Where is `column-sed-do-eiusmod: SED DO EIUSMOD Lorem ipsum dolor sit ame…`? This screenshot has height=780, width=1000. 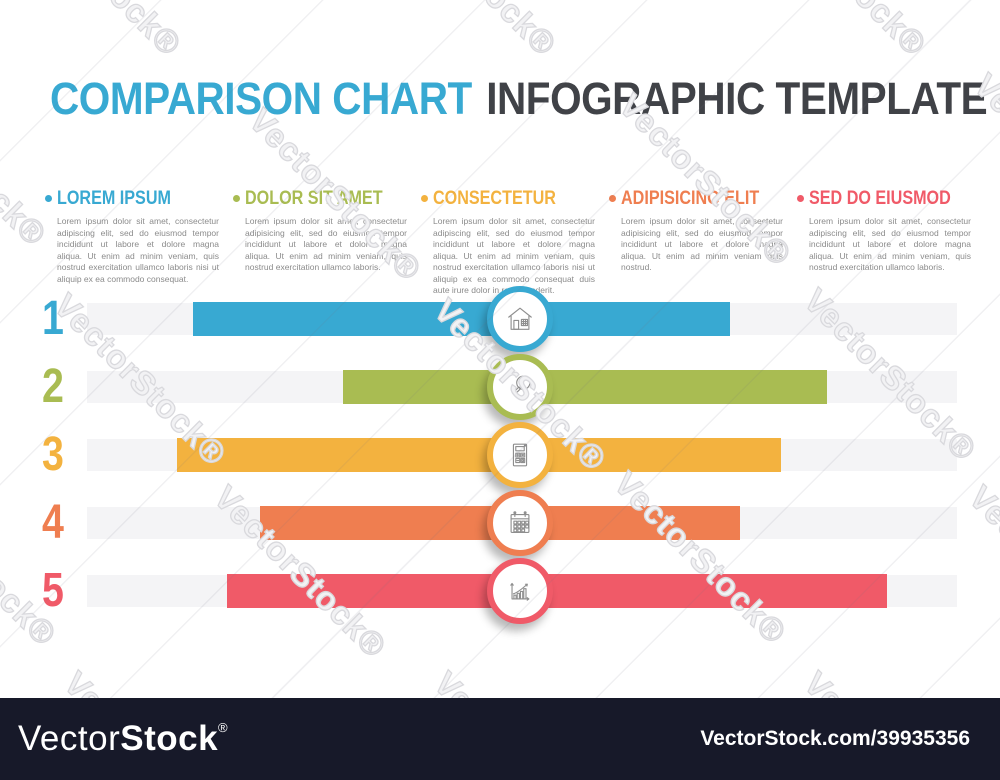
column-sed-do-eiusmod: SED DO EIUSMOD Lorem ipsum dolor sit ame… is located at coordinates (891, 242).